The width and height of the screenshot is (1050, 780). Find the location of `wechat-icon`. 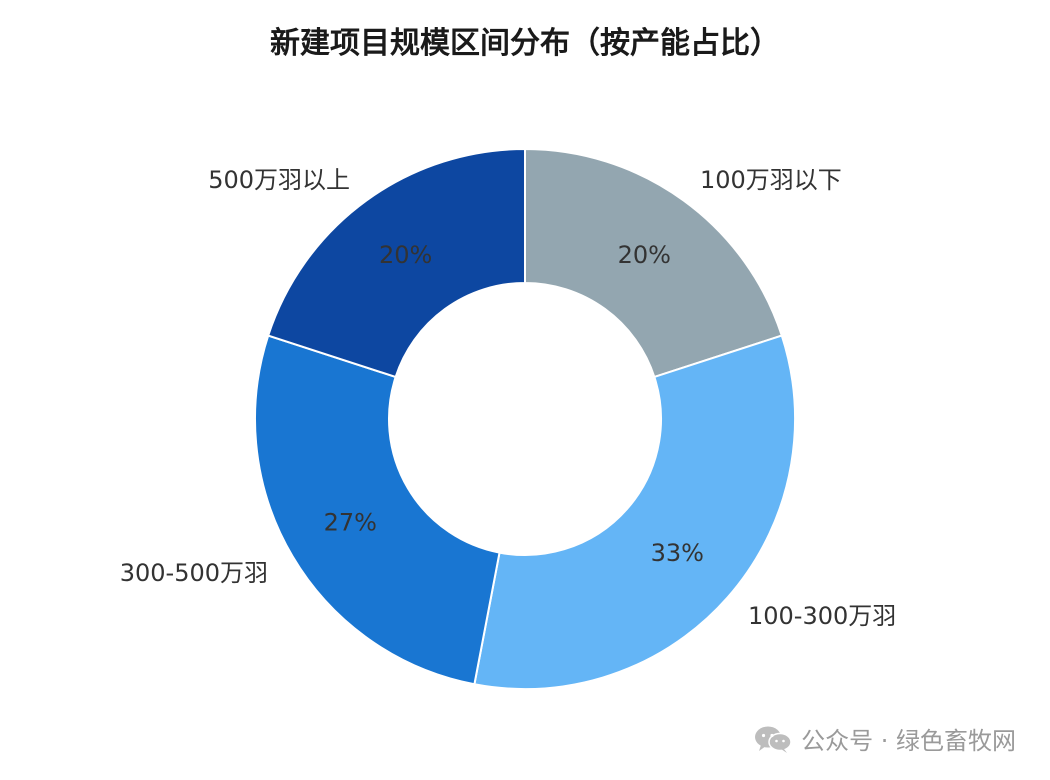

wechat-icon is located at coordinates (773, 739).